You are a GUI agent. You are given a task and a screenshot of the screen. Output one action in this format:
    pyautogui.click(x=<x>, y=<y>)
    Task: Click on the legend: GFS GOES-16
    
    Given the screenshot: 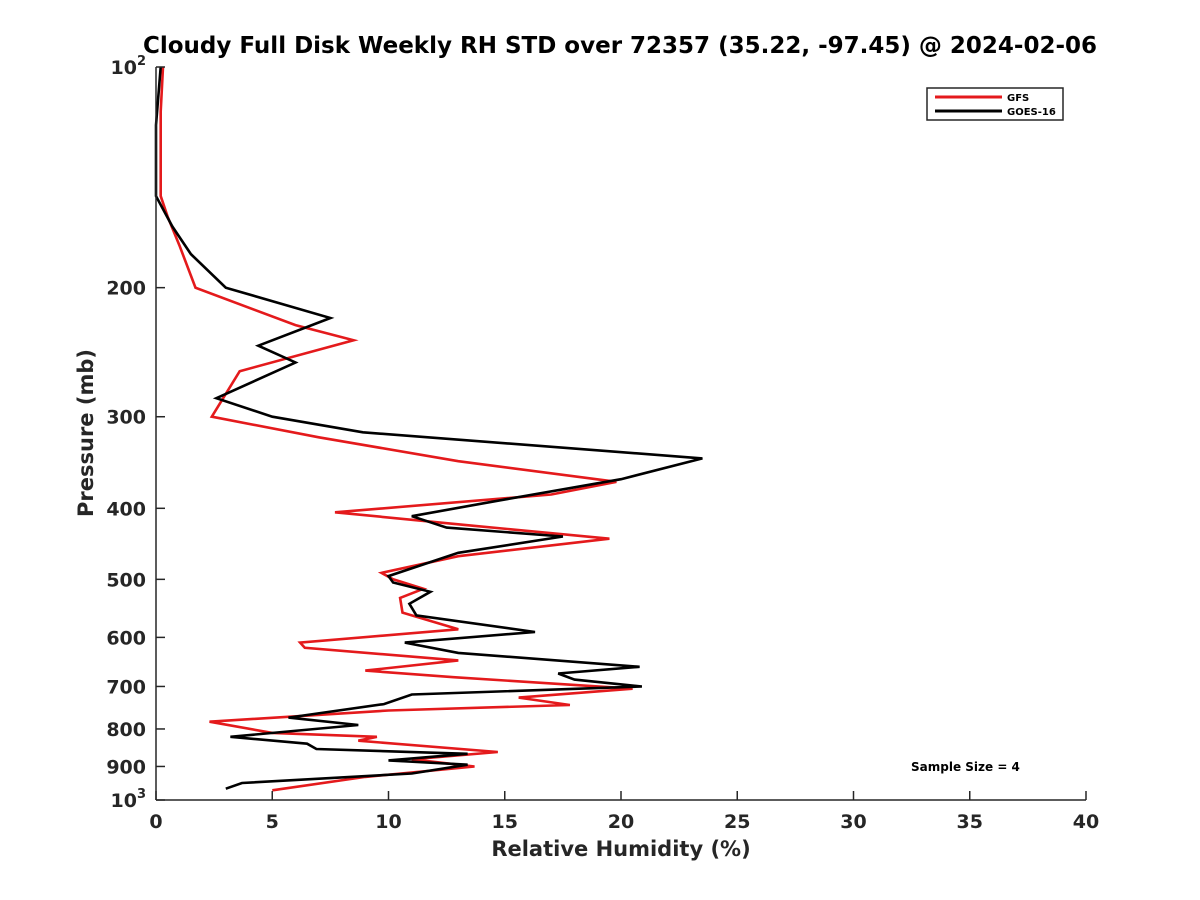 What is the action you would take?
    pyautogui.click(x=995, y=104)
    